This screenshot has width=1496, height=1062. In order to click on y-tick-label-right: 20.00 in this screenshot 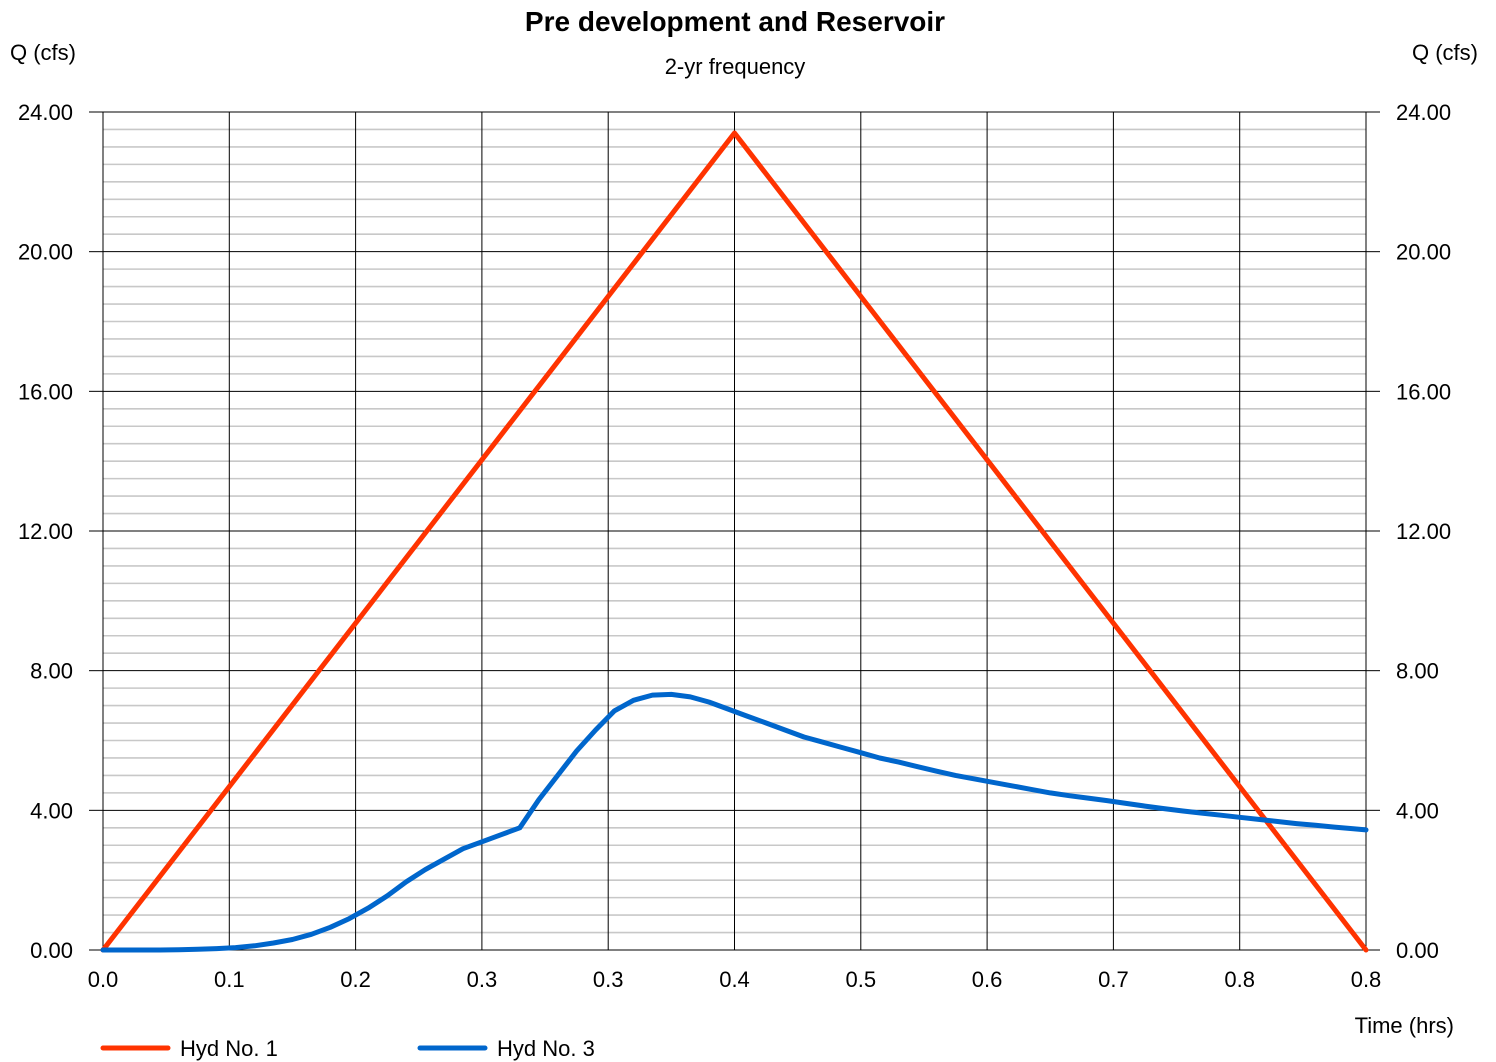, I will do `click(1423, 252)`.